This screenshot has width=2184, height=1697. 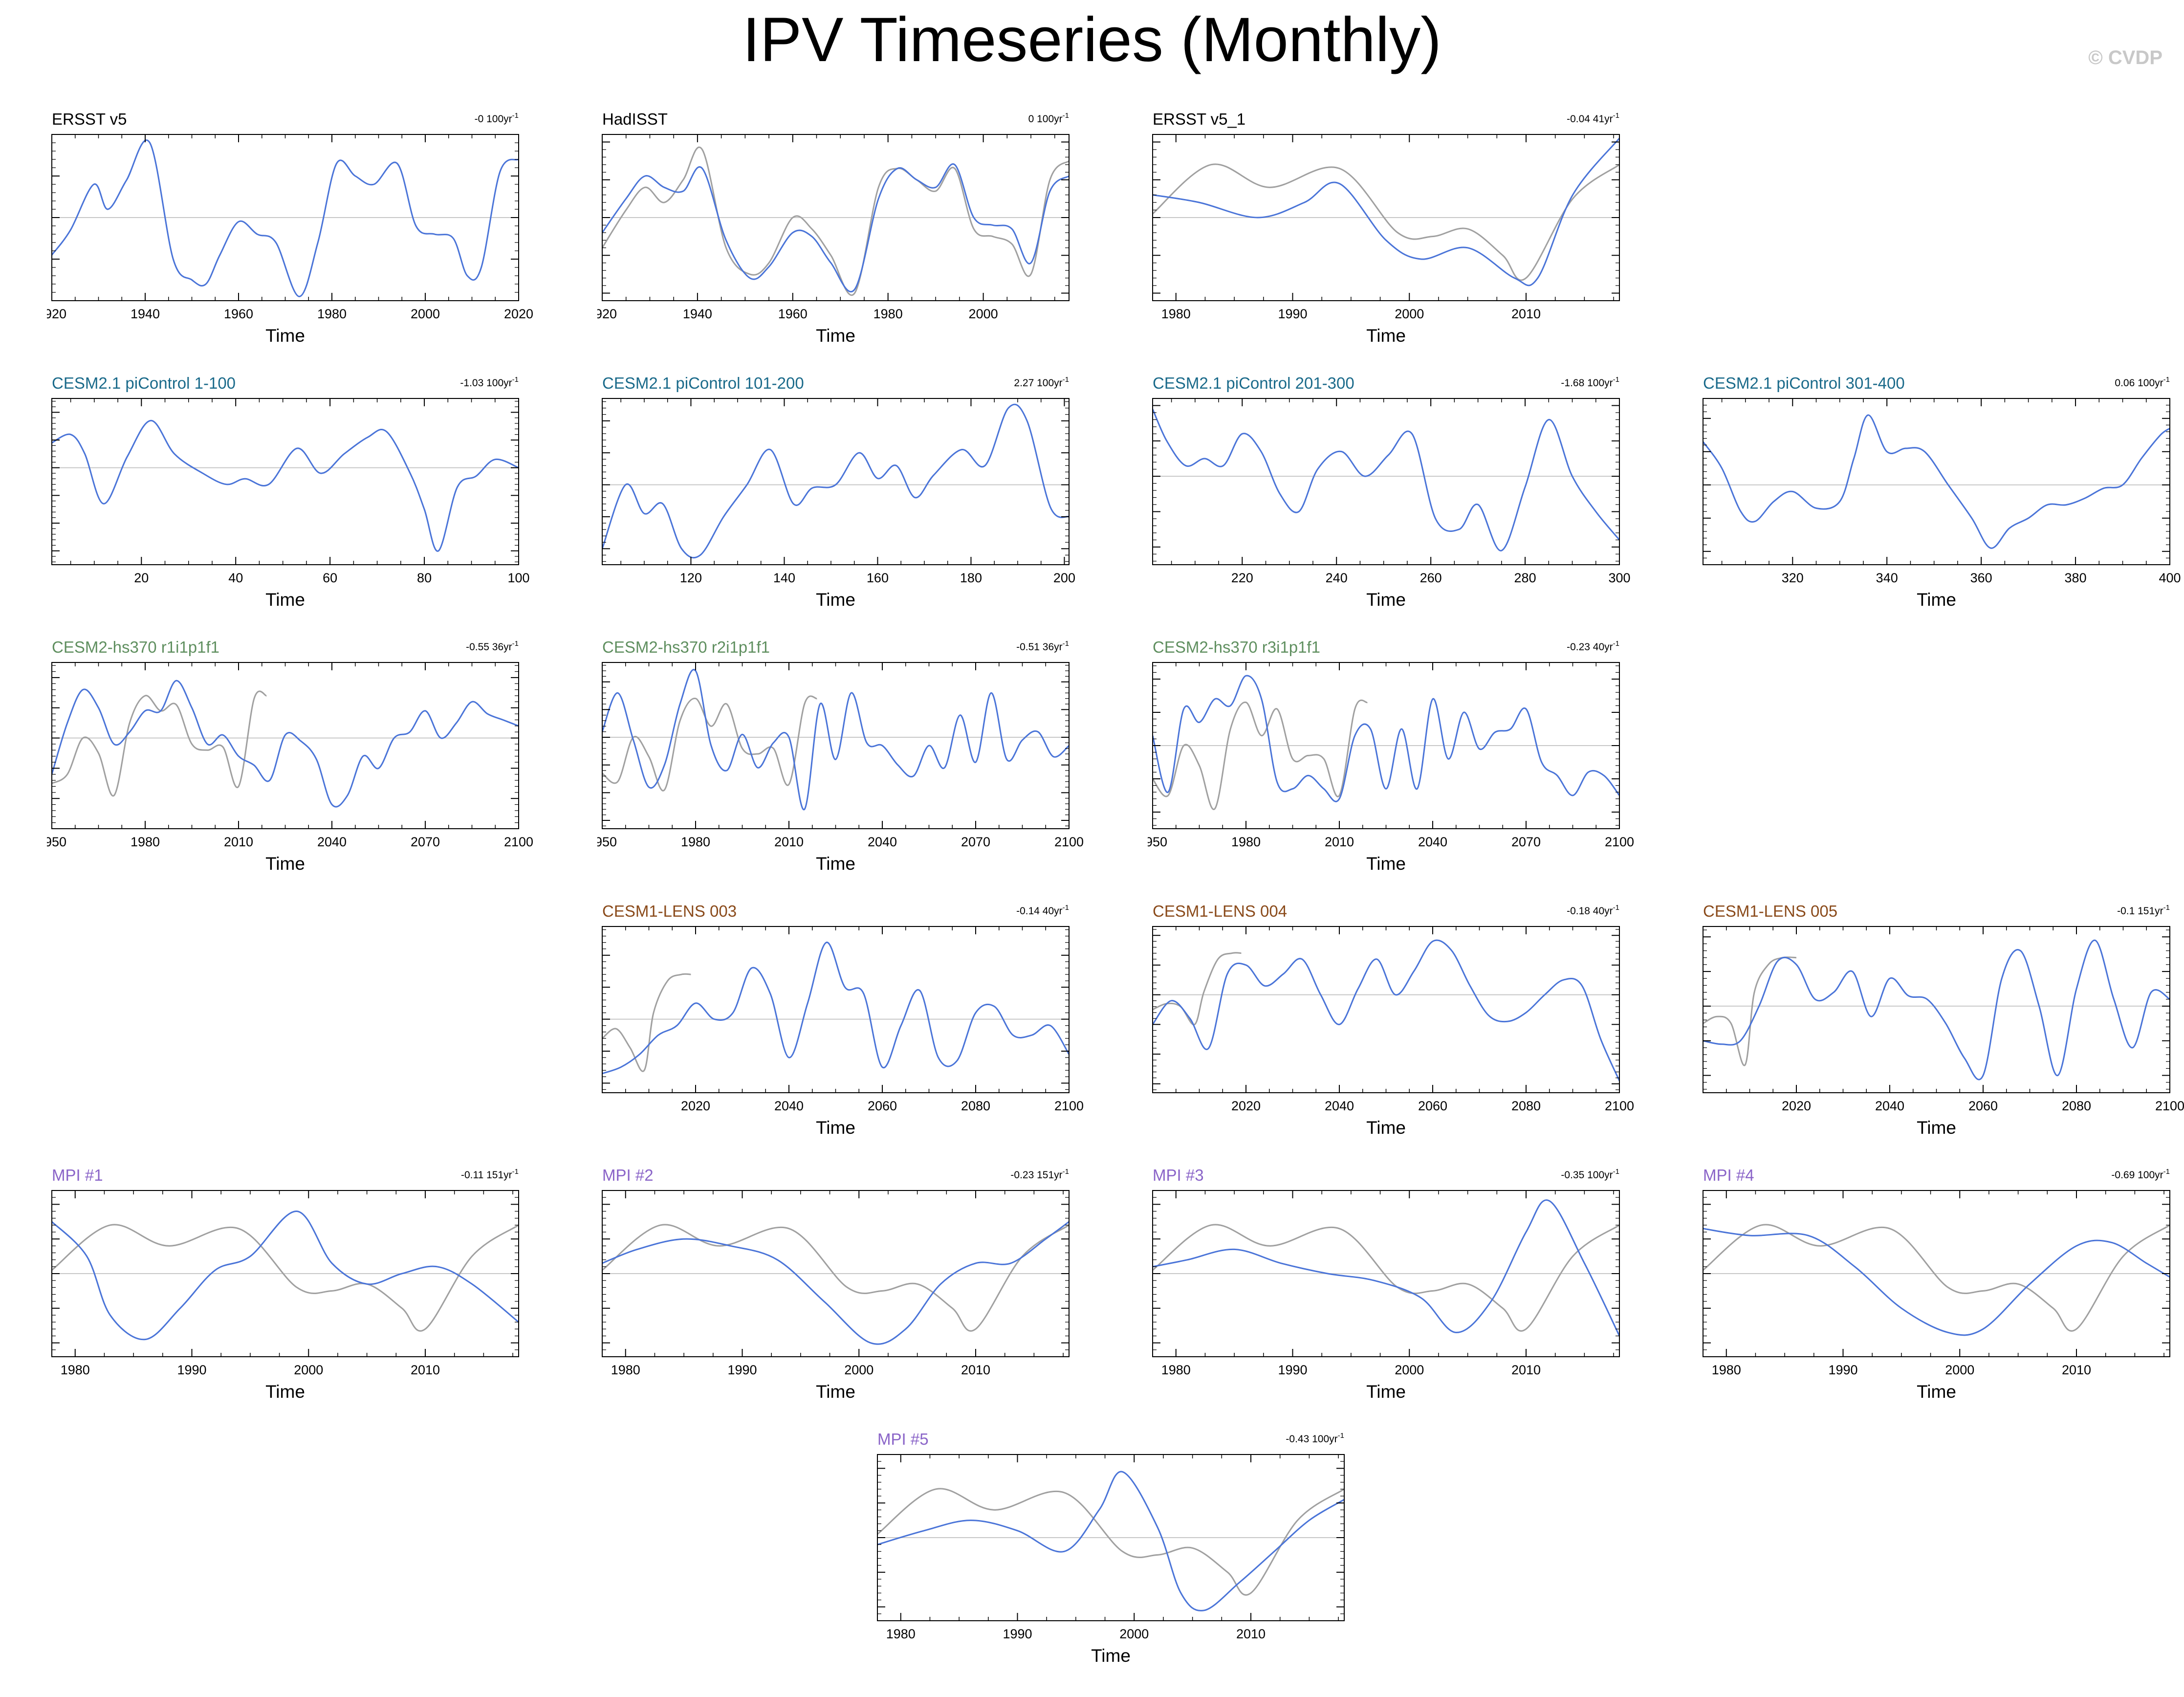 What do you see at coordinates (1042, 646) in the screenshot?
I see `trend-label: -0.51 36yr-1` at bounding box center [1042, 646].